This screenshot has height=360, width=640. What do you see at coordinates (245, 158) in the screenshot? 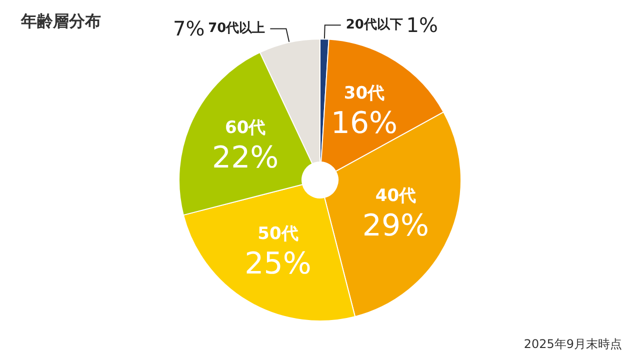
I see `data-label: 22%` at bounding box center [245, 158].